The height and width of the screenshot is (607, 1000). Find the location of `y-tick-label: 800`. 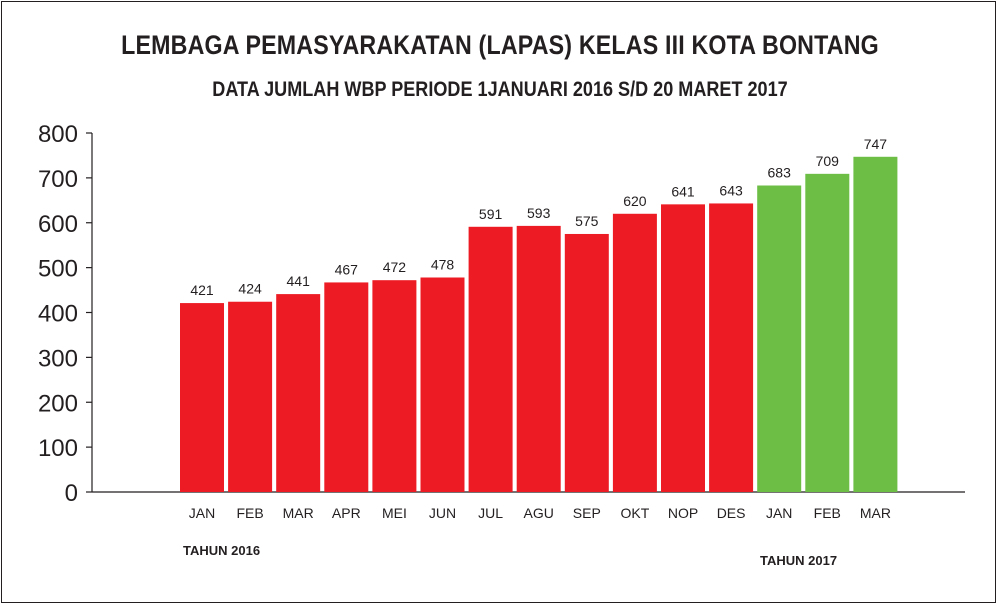

y-tick-label: 800 is located at coordinates (58, 134).